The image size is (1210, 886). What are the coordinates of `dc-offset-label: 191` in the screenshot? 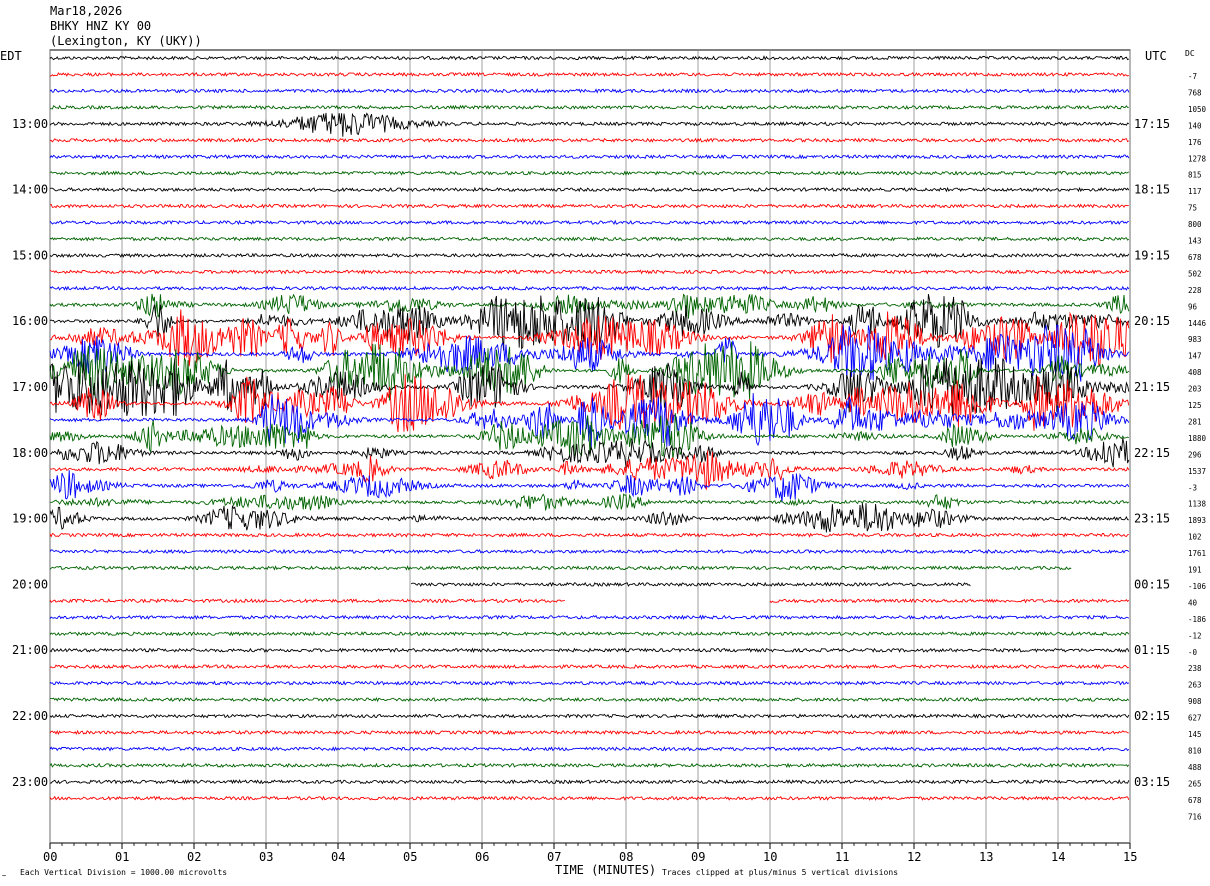 It's located at (1195, 570).